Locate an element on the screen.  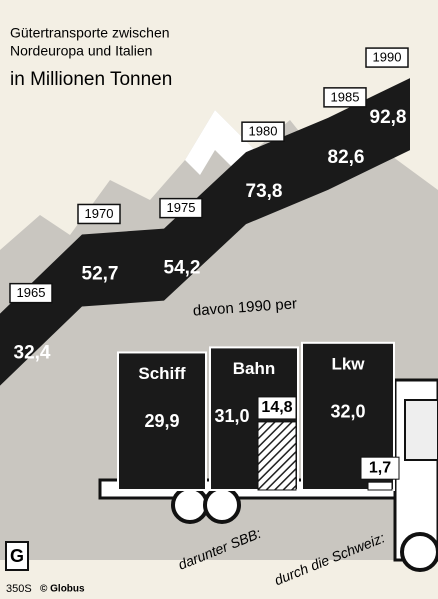
bar-value: 31,0 is located at coordinates (231, 416).